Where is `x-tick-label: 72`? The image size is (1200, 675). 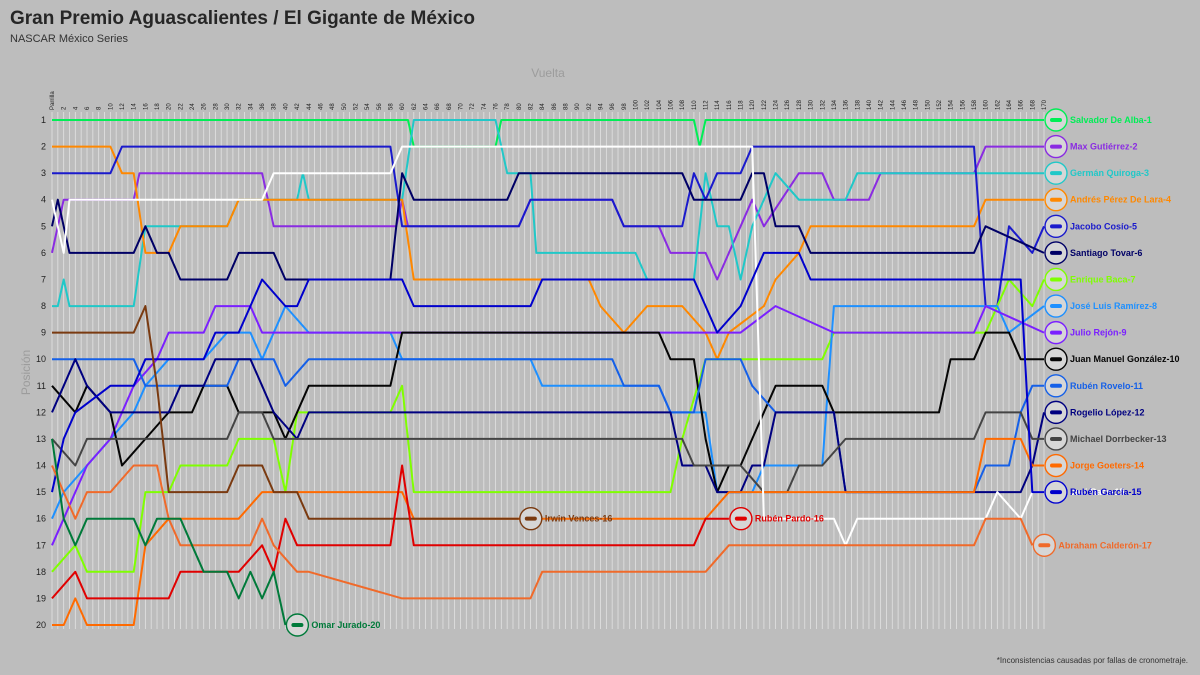 x-tick-label: 72 is located at coordinates (473, 106).